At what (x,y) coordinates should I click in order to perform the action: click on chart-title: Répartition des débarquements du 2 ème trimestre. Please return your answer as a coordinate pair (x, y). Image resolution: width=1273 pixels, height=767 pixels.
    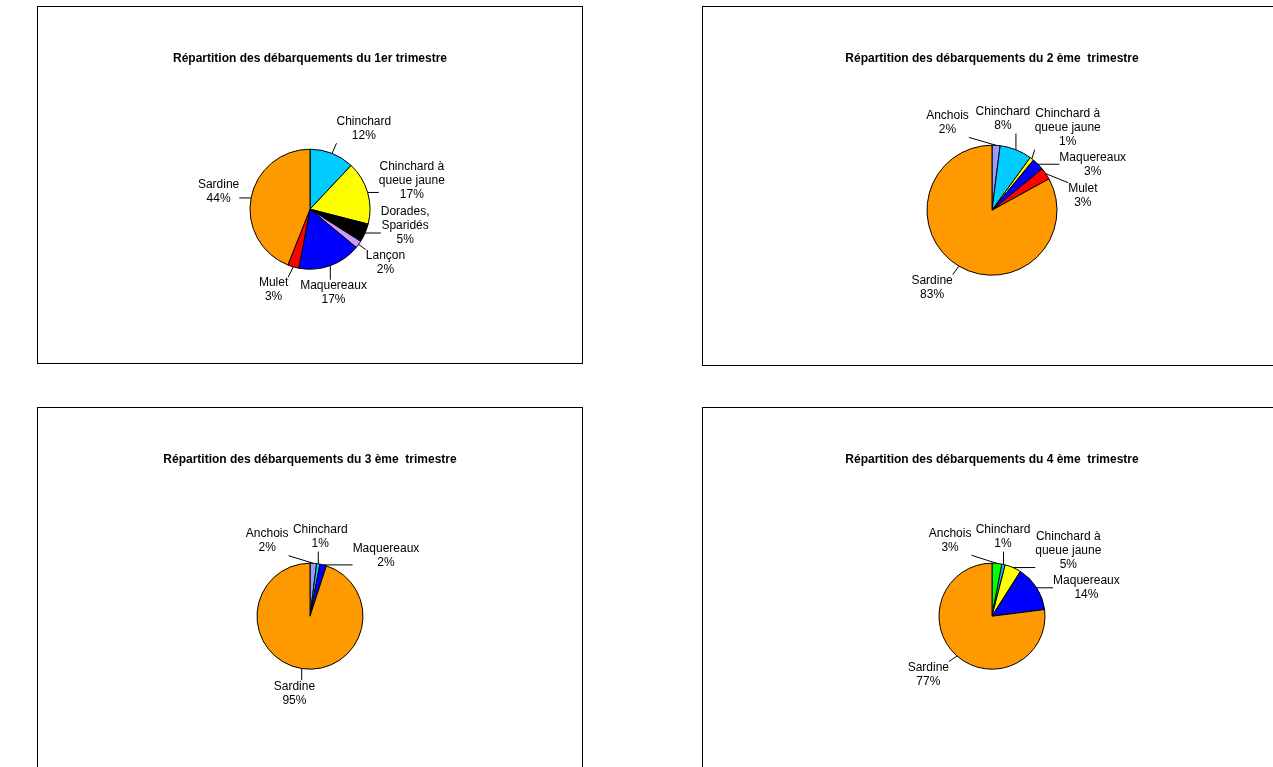
    Looking at the image, I should click on (992, 57).